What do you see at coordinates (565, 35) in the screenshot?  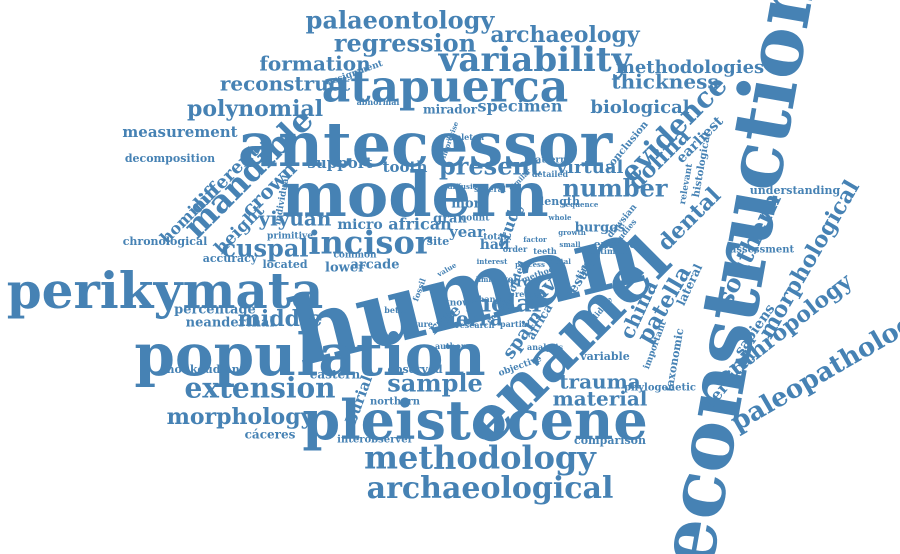 I see `word-archaeology: archaeology` at bounding box center [565, 35].